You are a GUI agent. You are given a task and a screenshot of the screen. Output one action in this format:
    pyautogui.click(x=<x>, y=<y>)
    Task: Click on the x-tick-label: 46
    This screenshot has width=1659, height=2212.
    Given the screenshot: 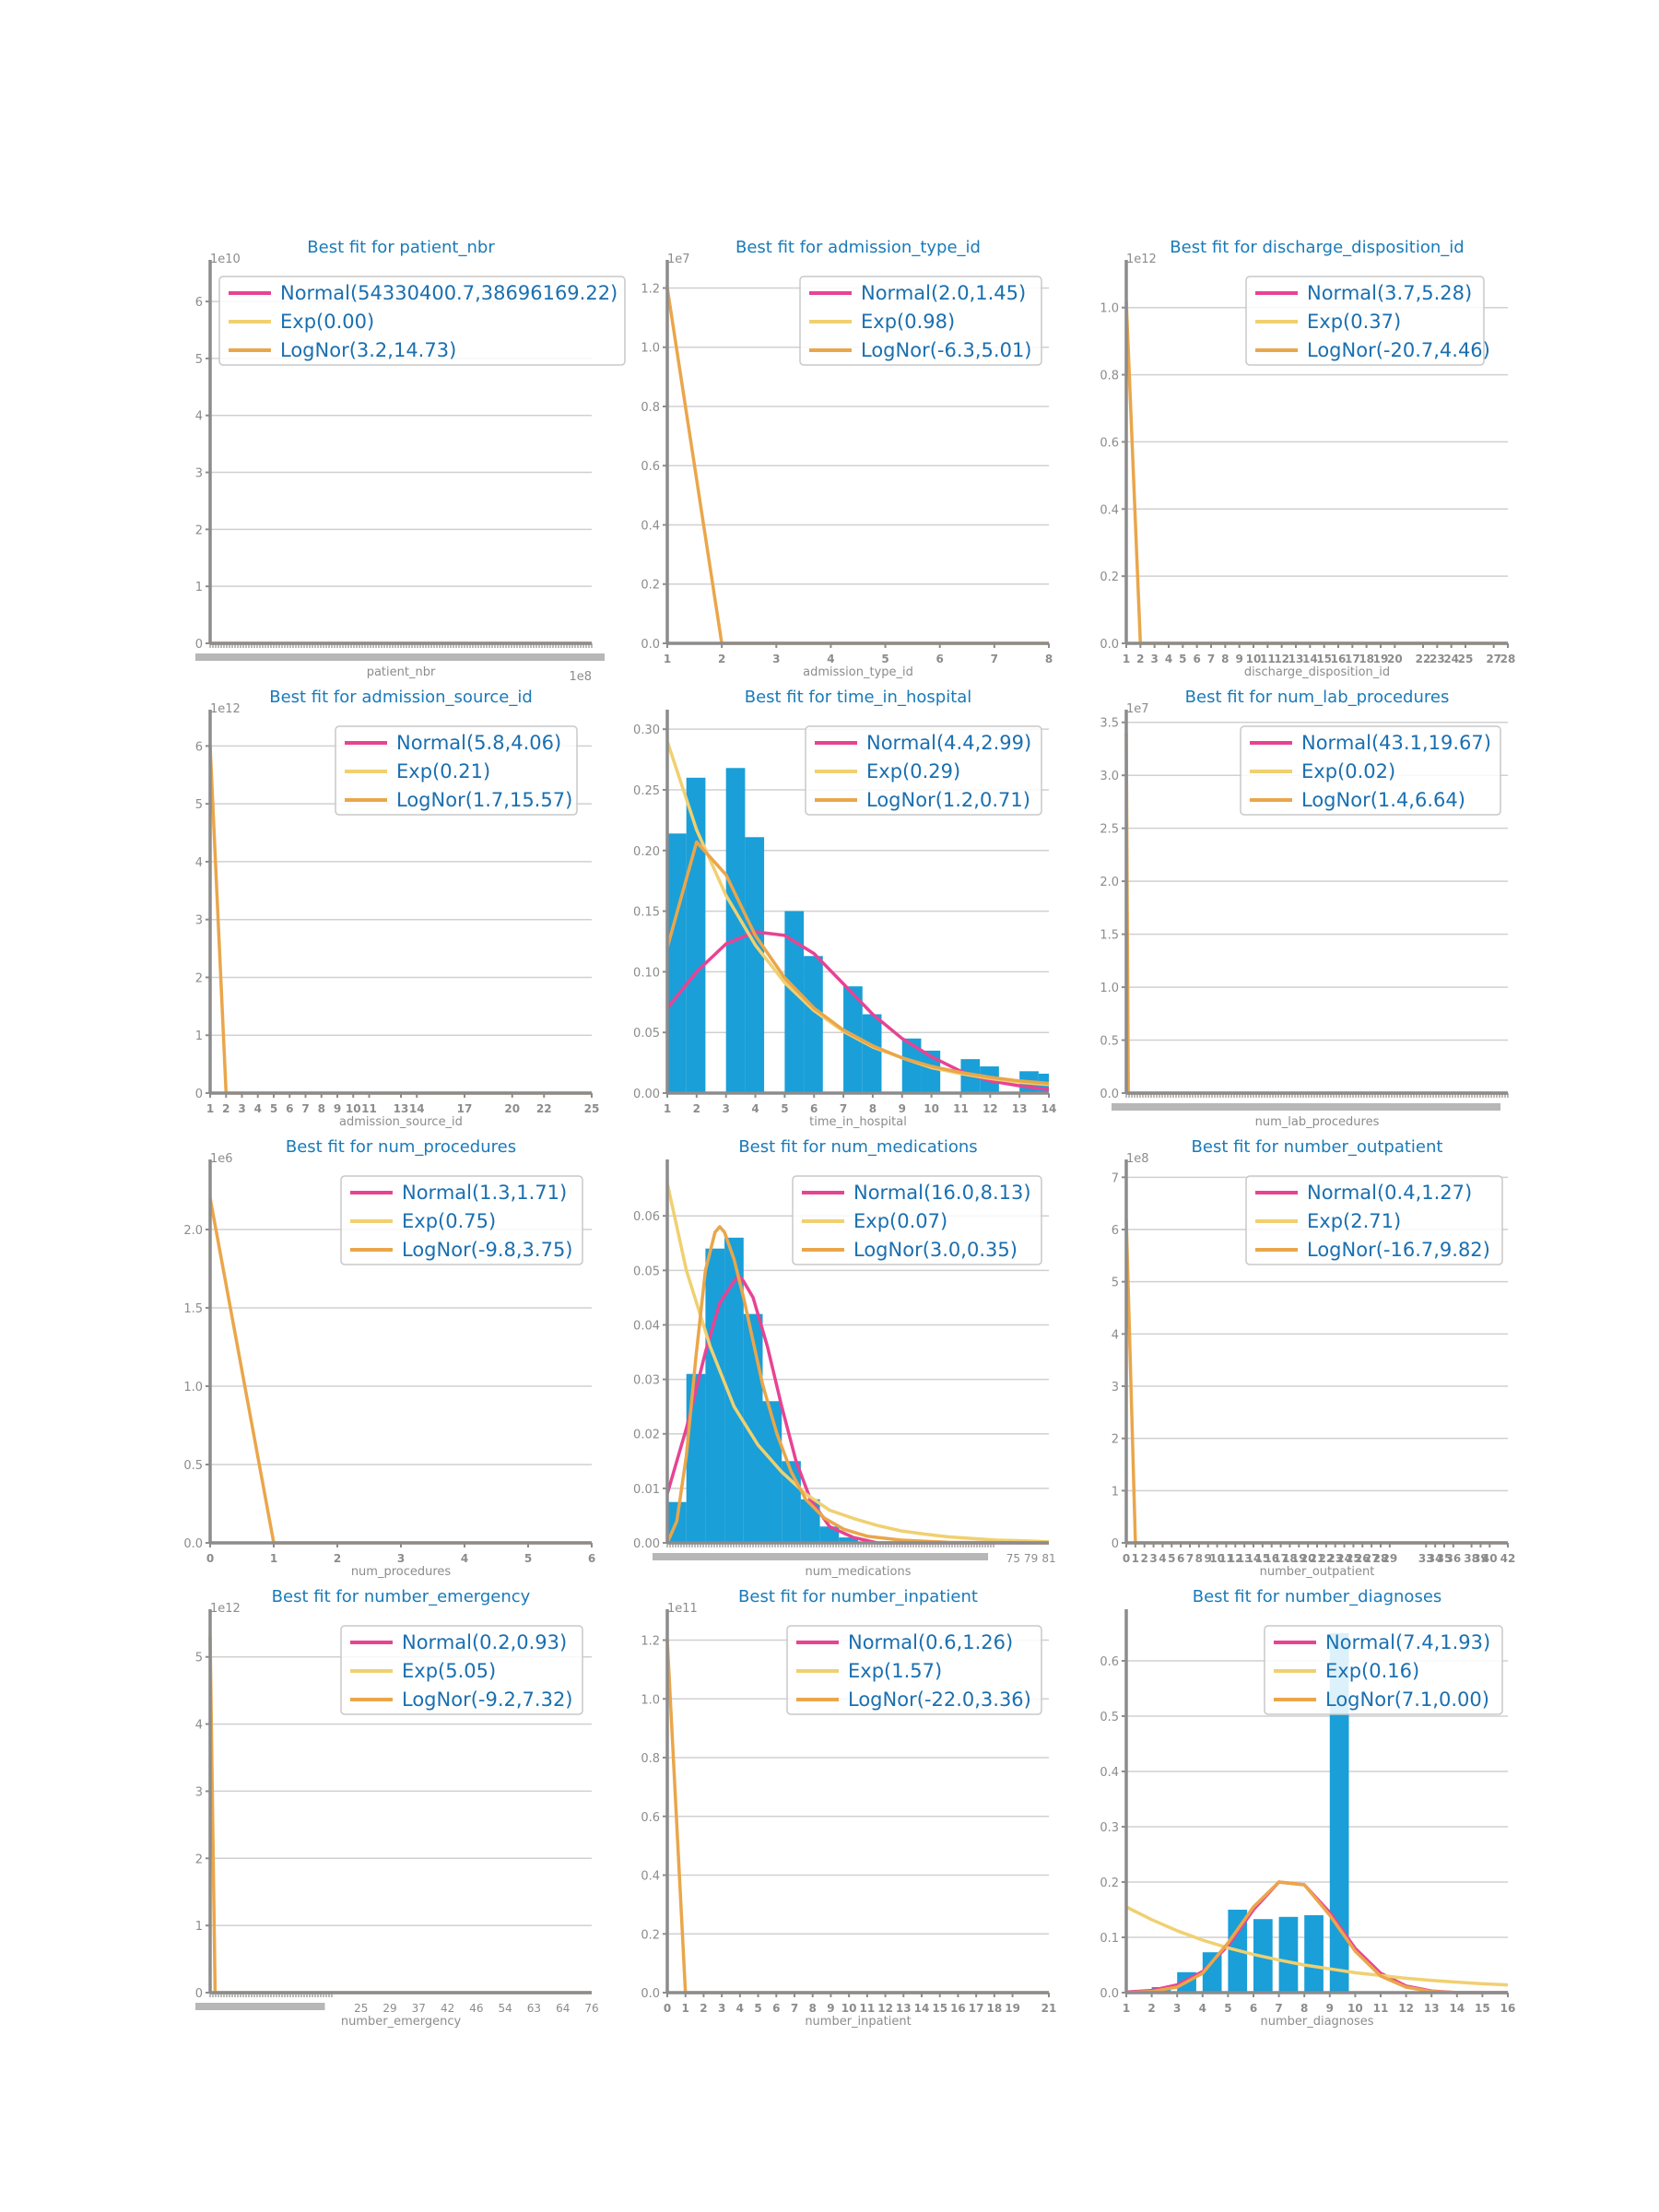 What is the action you would take?
    pyautogui.click(x=476, y=2008)
    